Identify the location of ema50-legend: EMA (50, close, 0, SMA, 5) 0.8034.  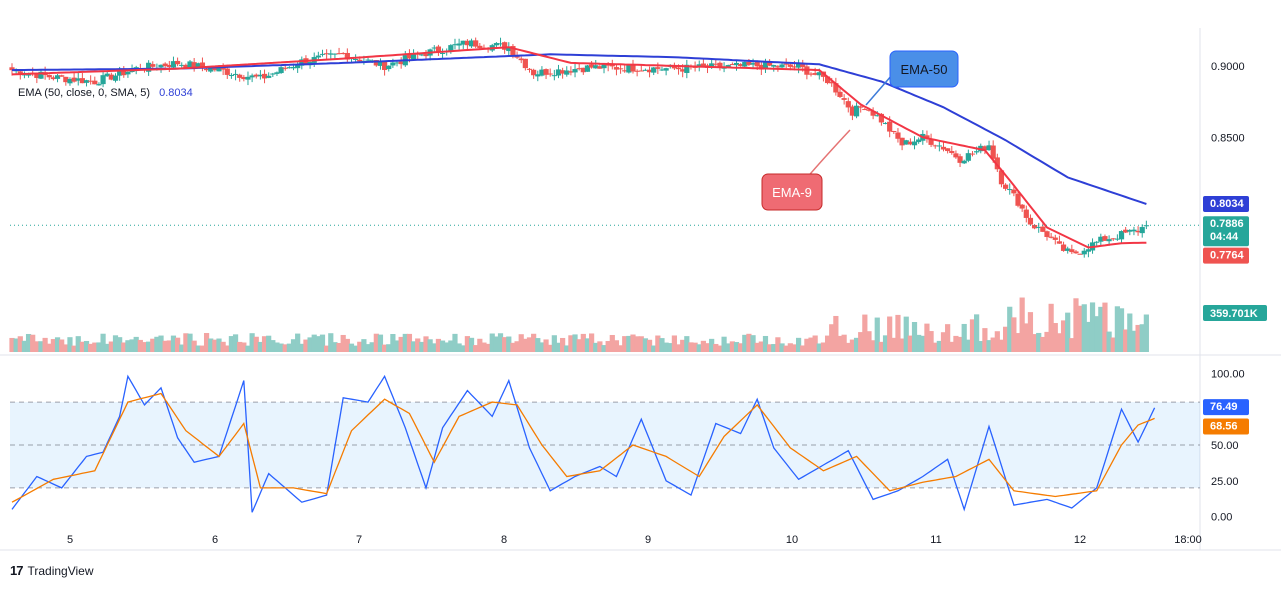
(105, 93).